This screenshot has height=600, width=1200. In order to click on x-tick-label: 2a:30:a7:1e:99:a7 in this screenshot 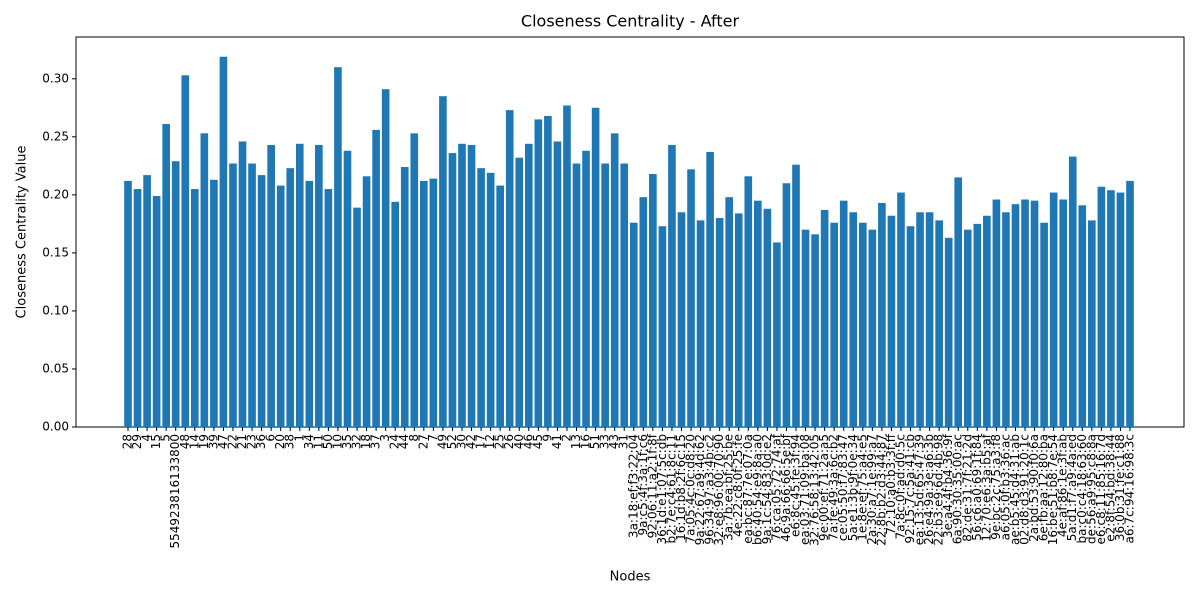, I will do `click(872, 489)`.